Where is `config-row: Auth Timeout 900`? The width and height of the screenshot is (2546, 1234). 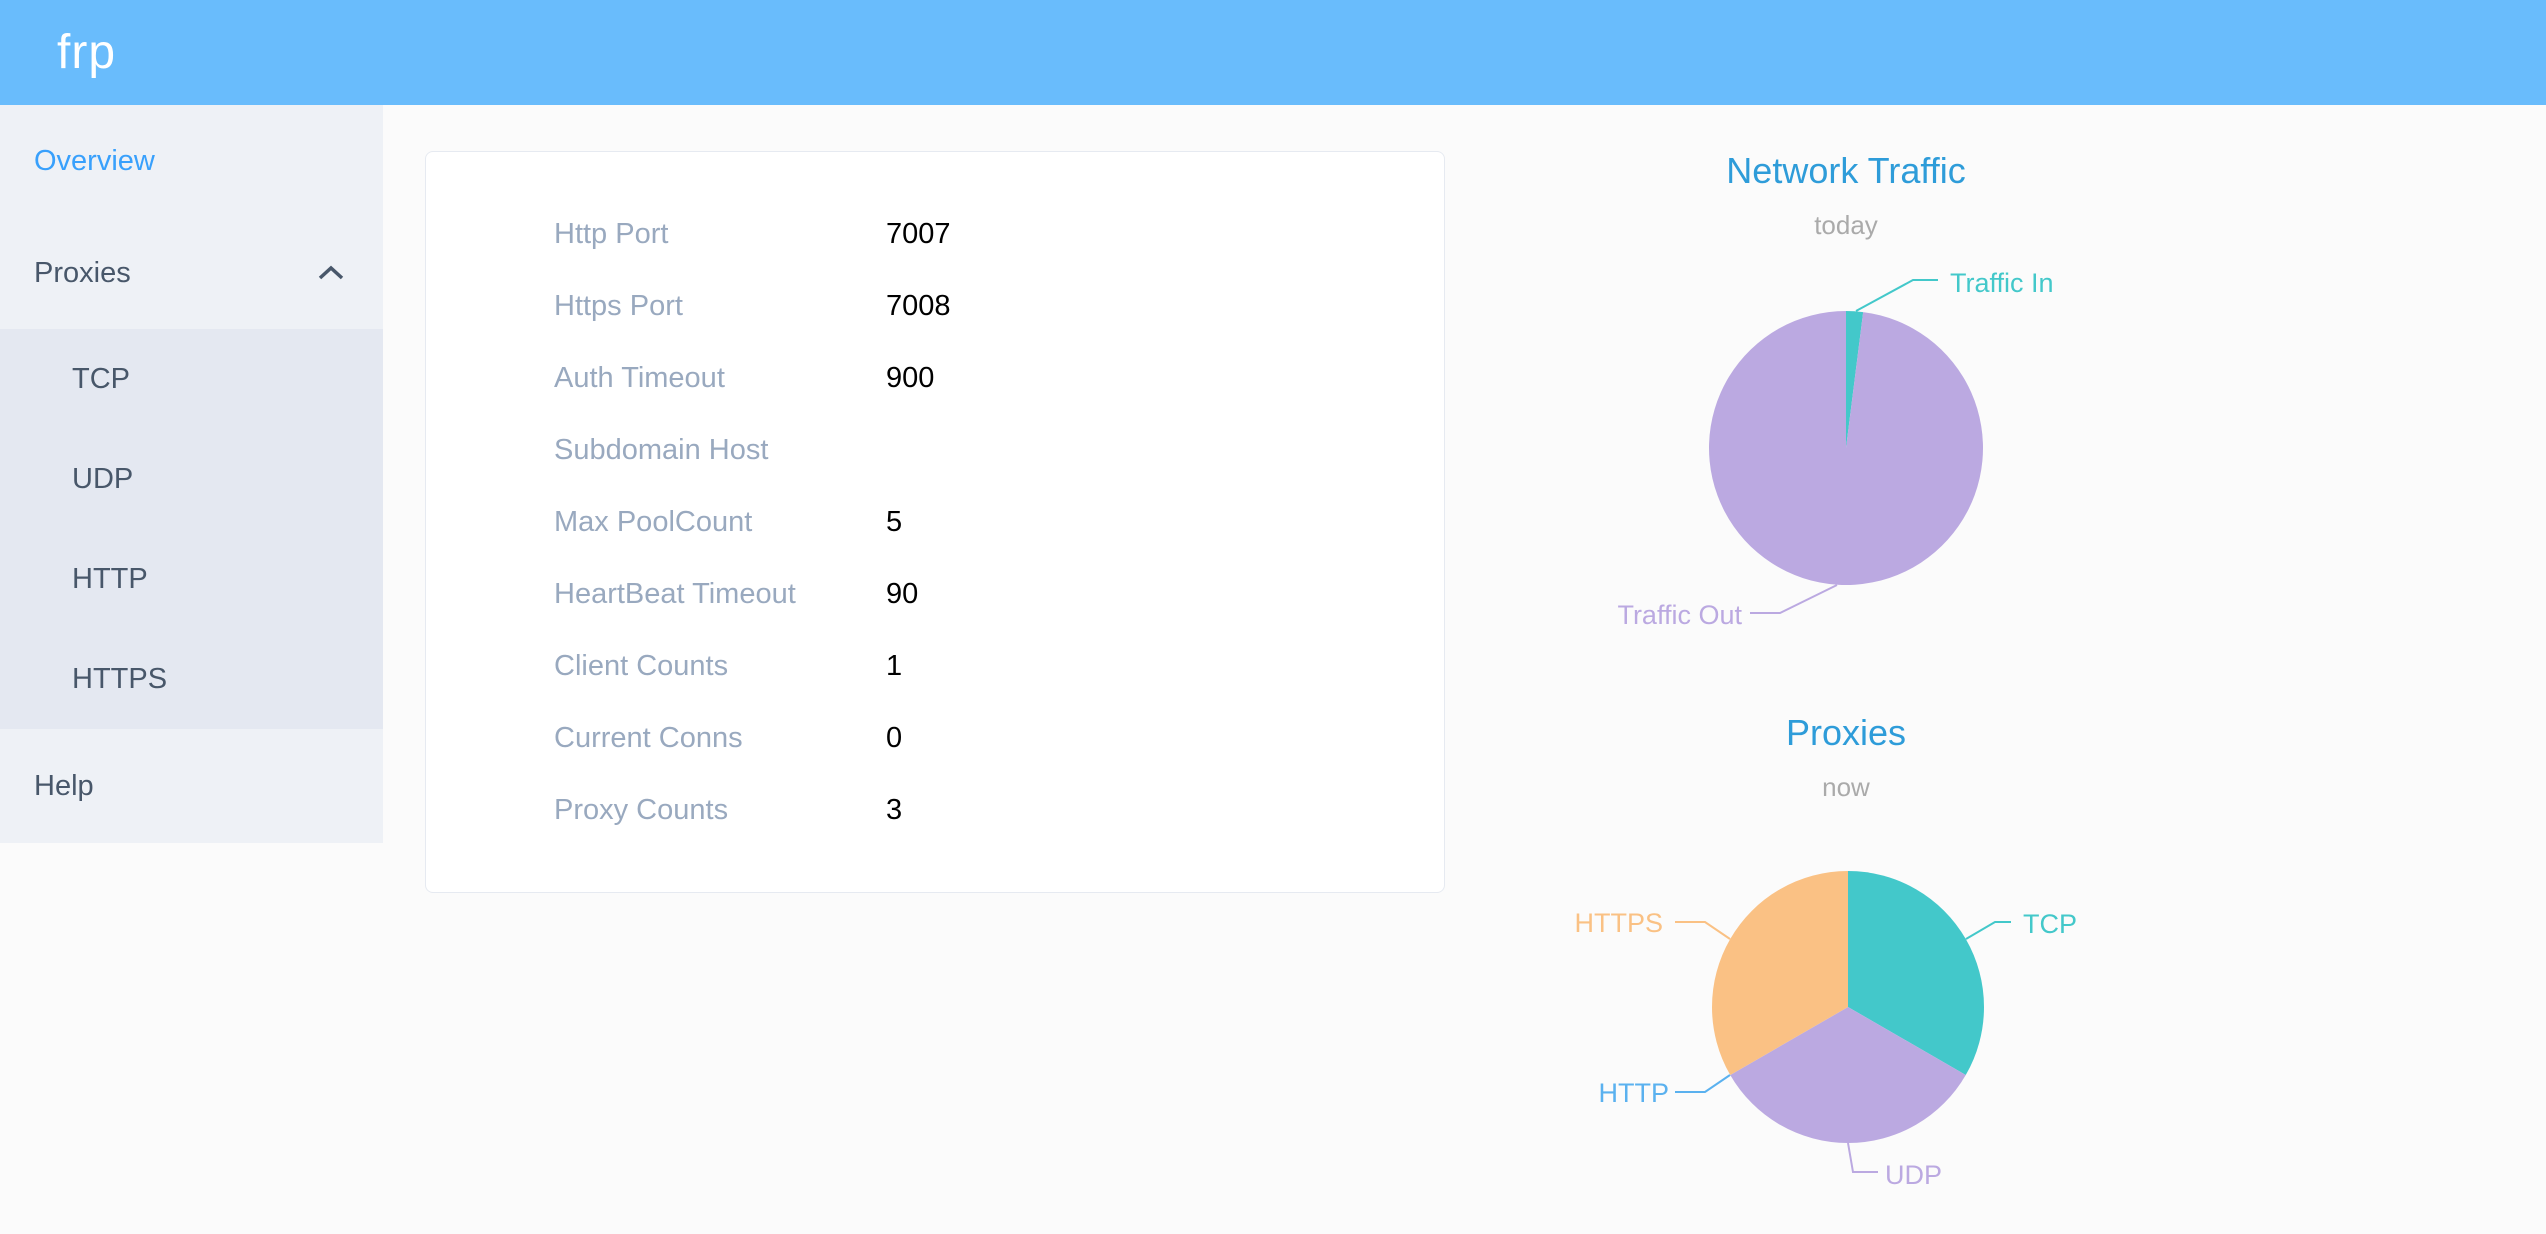 config-row: Auth Timeout 900 is located at coordinates (935, 378).